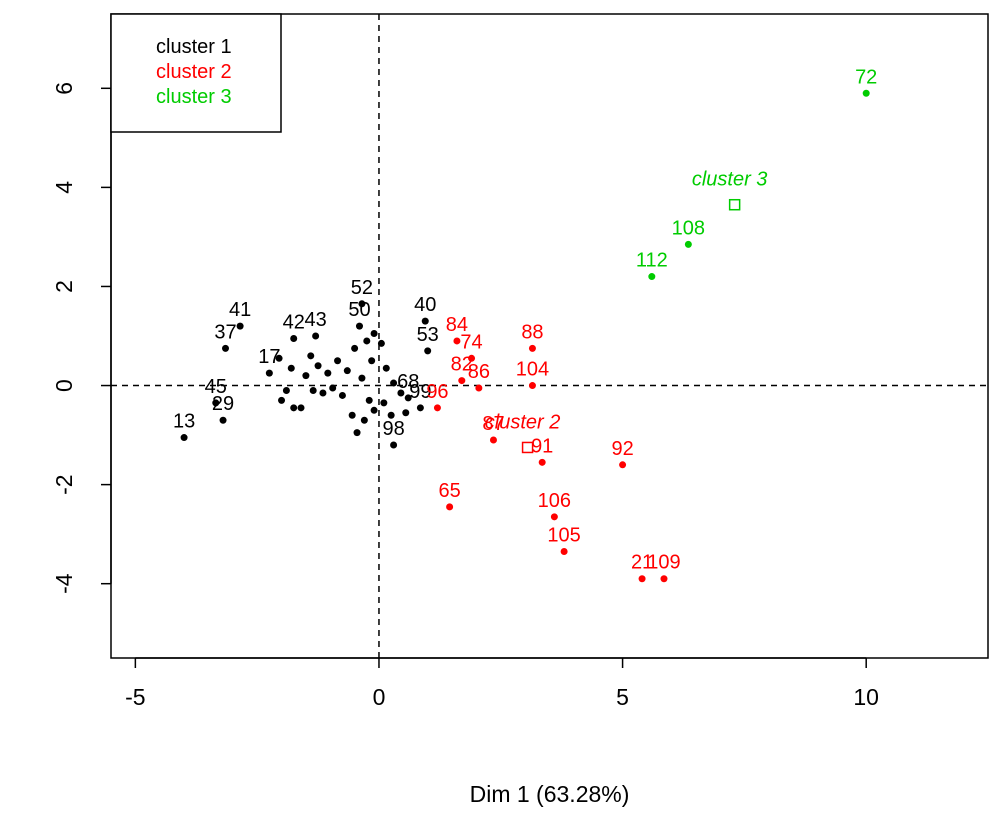 This screenshot has height=828, width=1004. Describe the element at coordinates (688, 228) in the screenshot. I see `point-label: 108` at that location.